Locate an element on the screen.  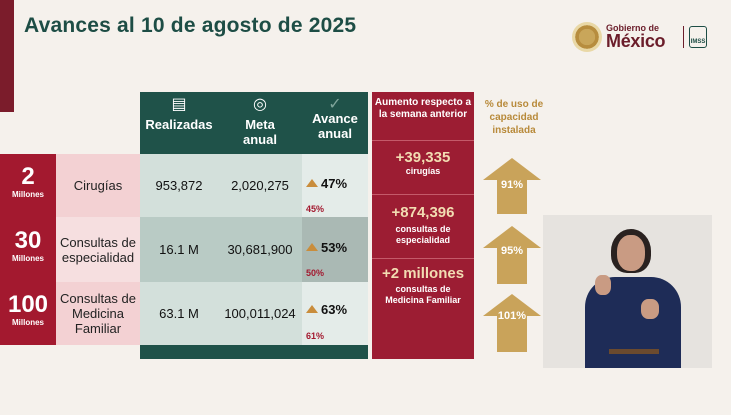
cell-avance: 63% is located at coordinates (326, 309).